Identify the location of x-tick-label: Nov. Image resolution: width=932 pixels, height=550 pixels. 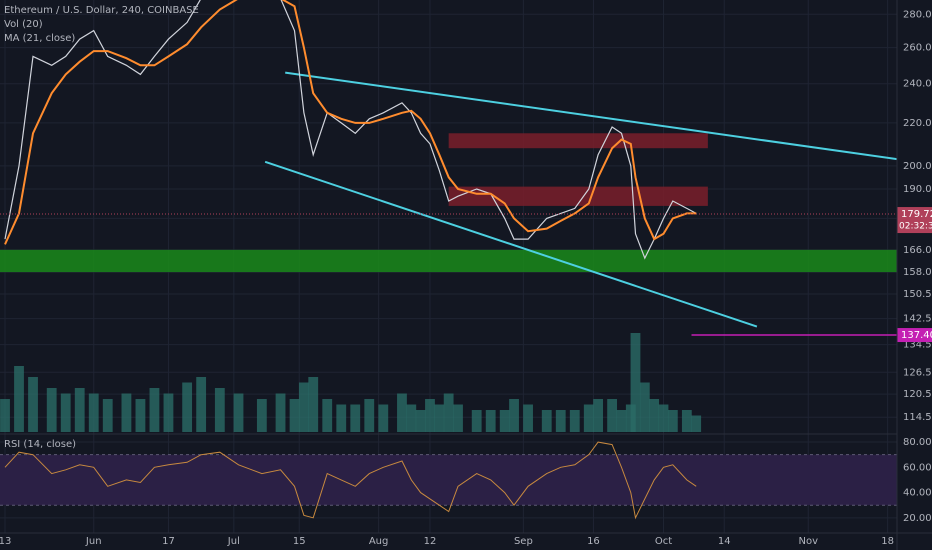
(809, 541).